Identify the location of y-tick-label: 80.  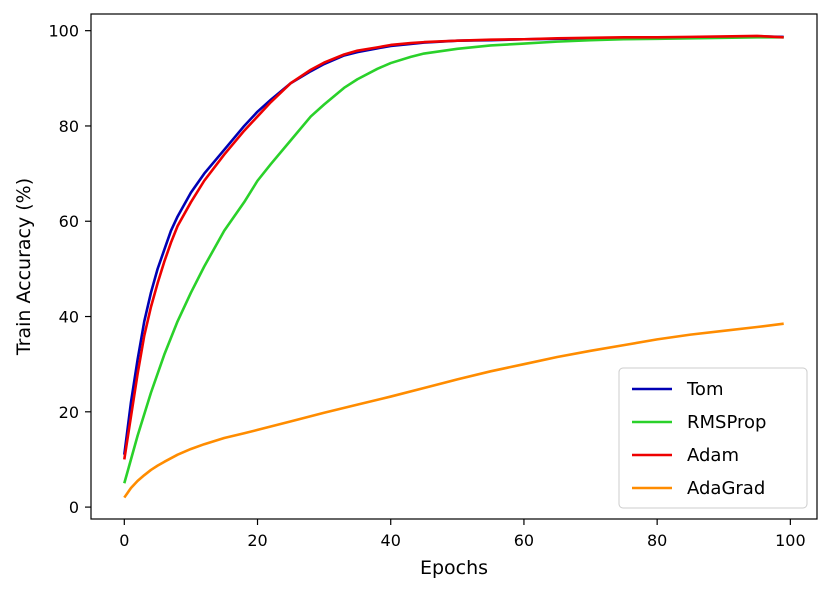
(69, 126).